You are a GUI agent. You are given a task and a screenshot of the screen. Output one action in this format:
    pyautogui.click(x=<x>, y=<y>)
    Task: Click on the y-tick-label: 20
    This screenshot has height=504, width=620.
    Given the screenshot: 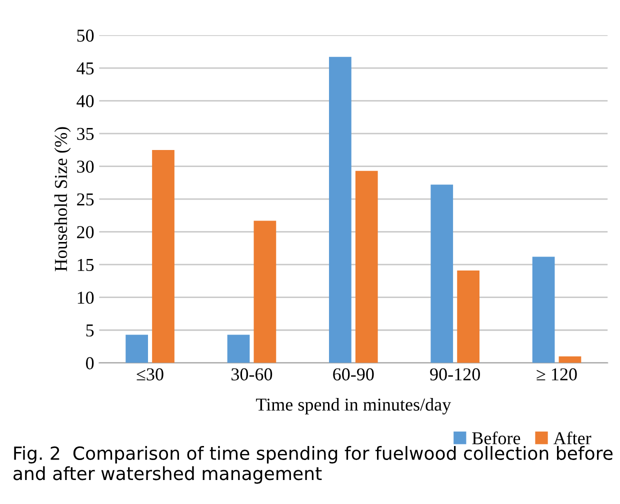 What is the action you would take?
    pyautogui.click(x=85, y=232)
    